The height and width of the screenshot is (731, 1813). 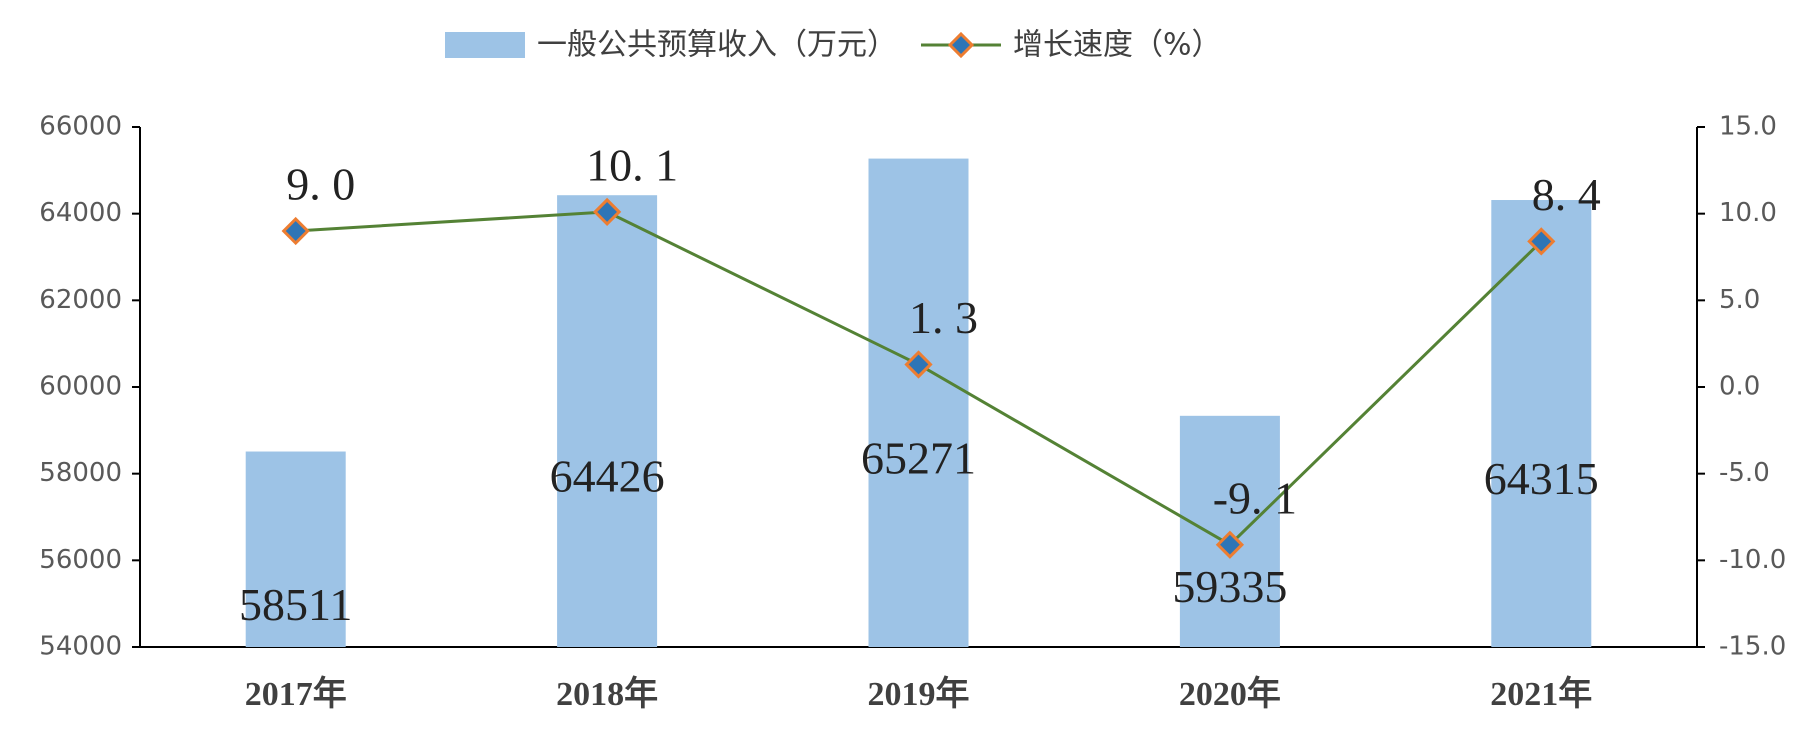 What do you see at coordinates (320, 184) in the screenshot?
I see `line-value-label: 9. 0` at bounding box center [320, 184].